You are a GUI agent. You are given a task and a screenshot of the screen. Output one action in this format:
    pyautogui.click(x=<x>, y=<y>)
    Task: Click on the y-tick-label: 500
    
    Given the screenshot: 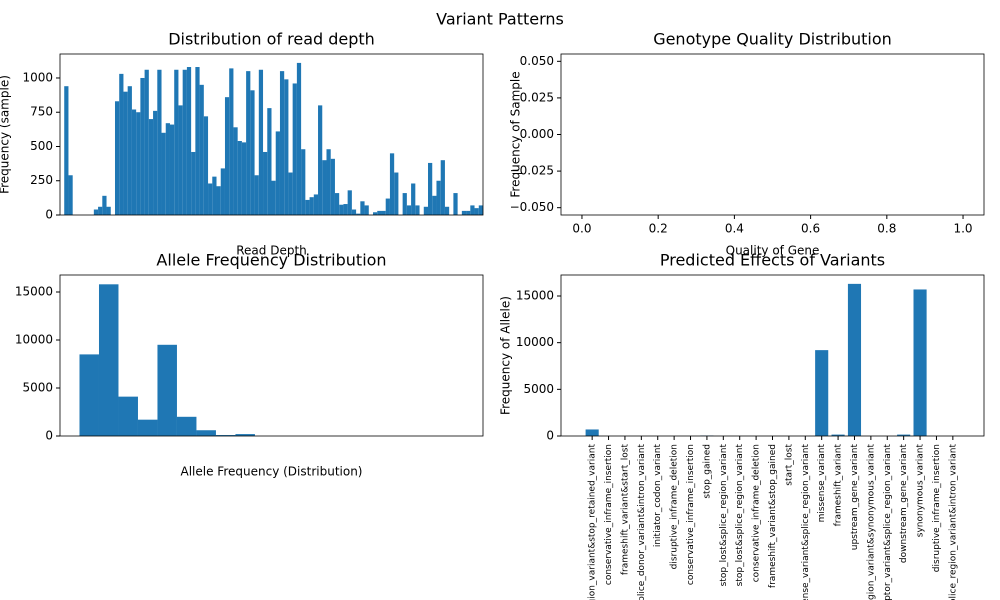 What is the action you would take?
    pyautogui.click(x=41, y=146)
    